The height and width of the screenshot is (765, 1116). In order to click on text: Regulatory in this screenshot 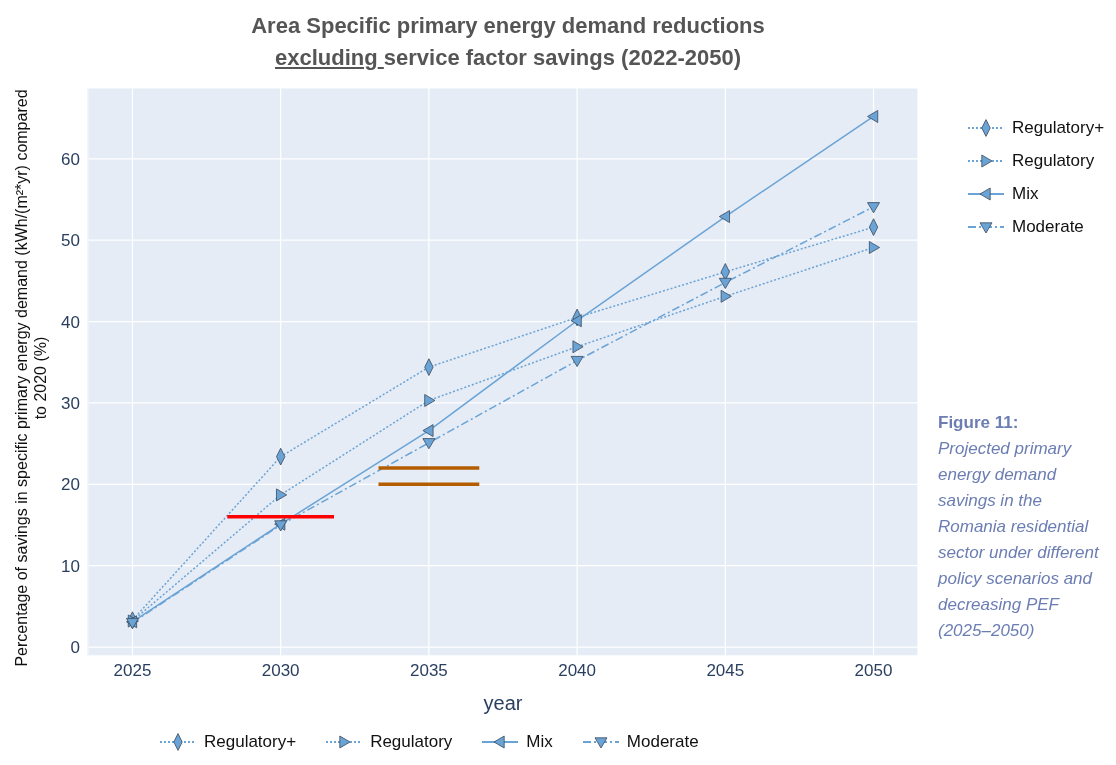, I will do `click(1053, 160)`.